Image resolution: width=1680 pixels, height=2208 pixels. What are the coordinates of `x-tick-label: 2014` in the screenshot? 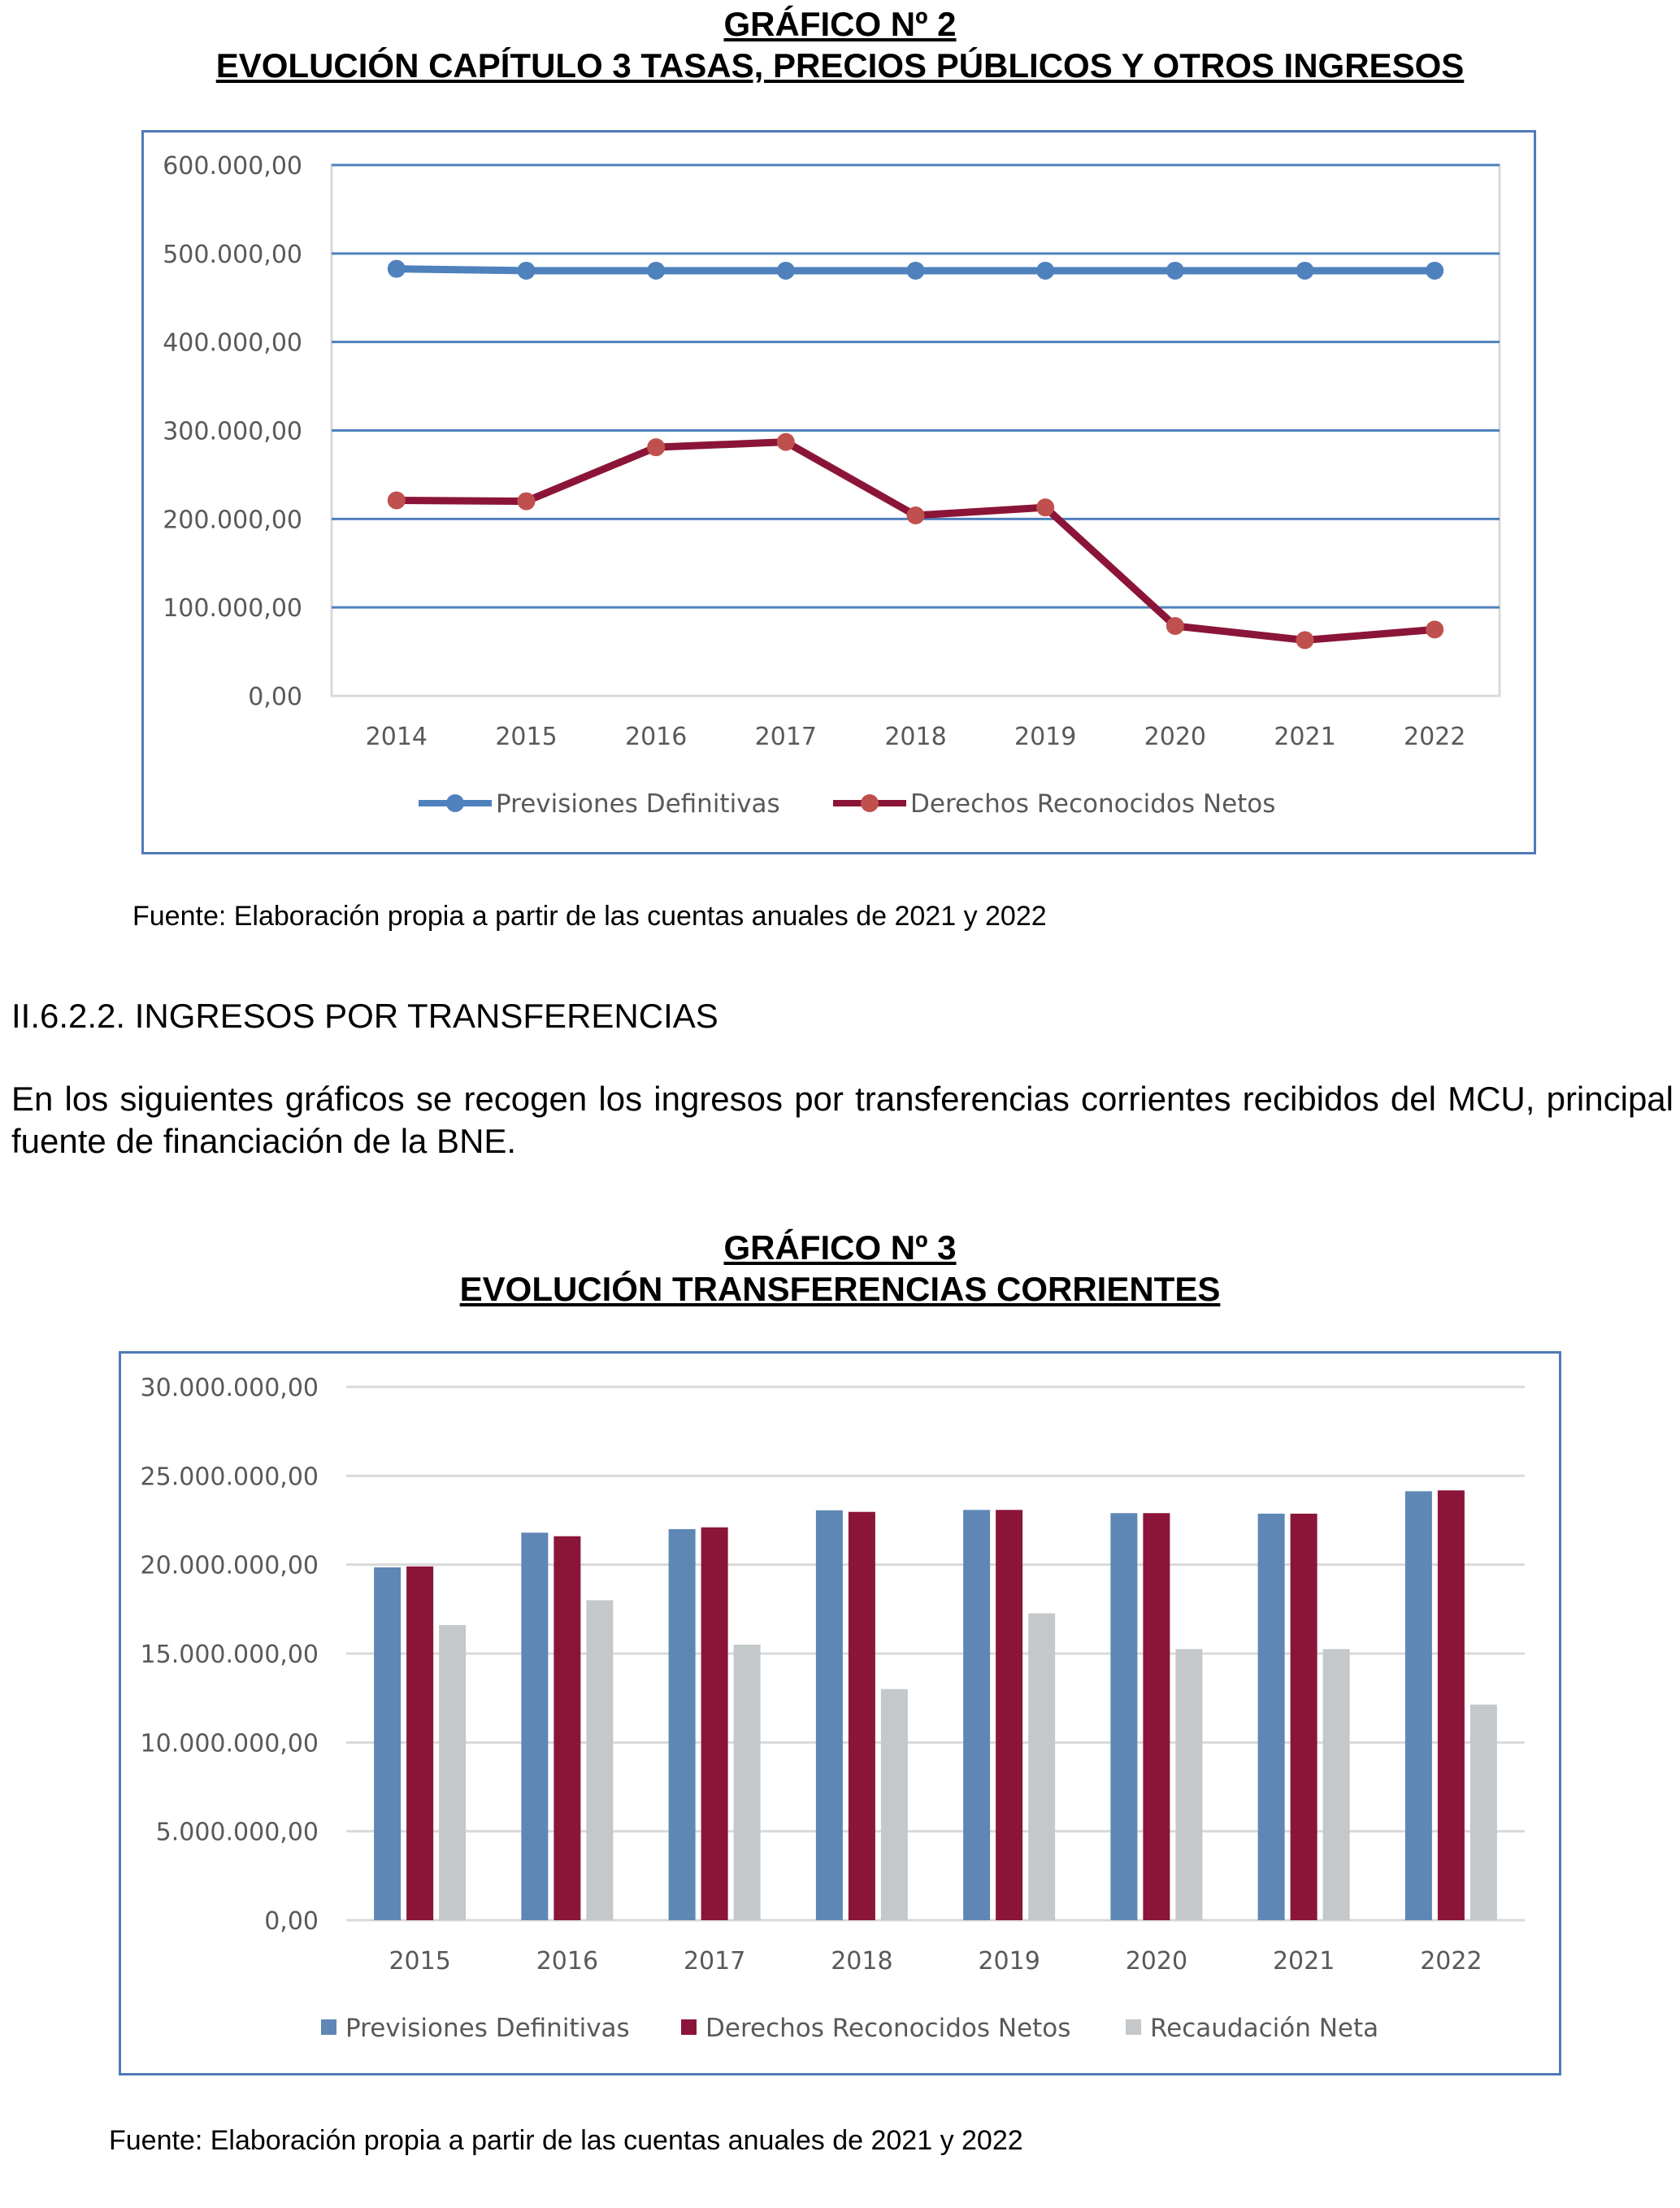 It's located at (397, 737).